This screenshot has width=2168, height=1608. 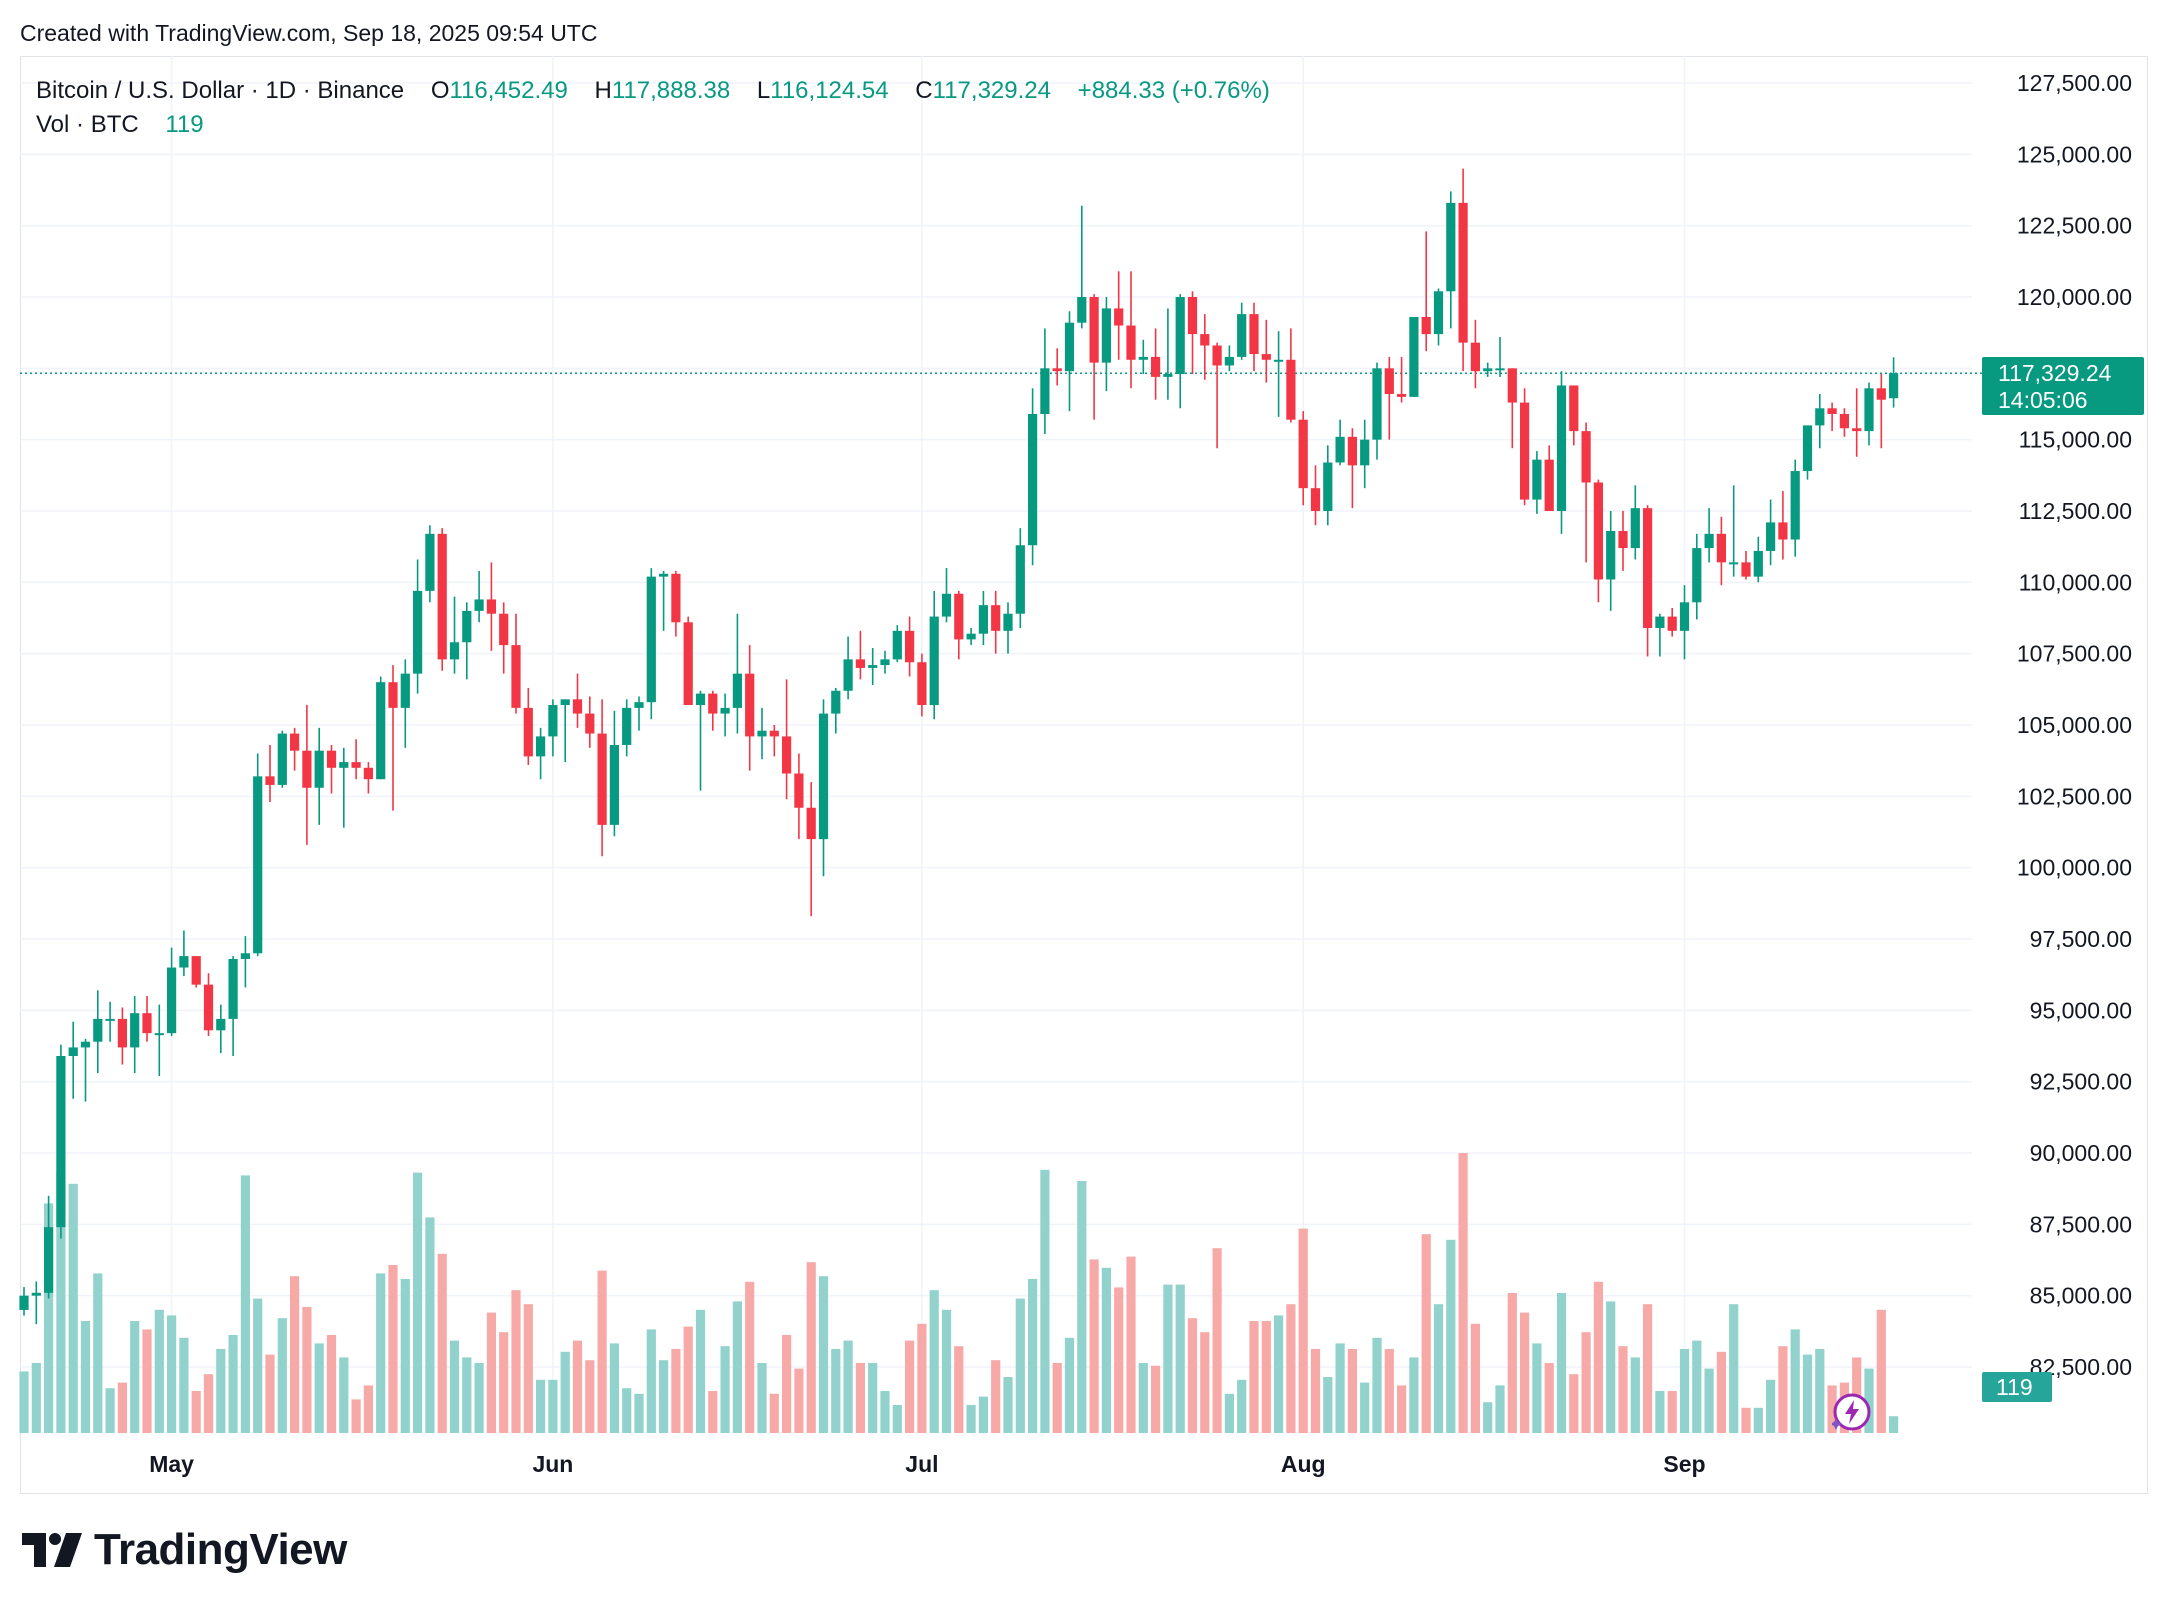 I want to click on high-label: H, so click(x=603, y=90).